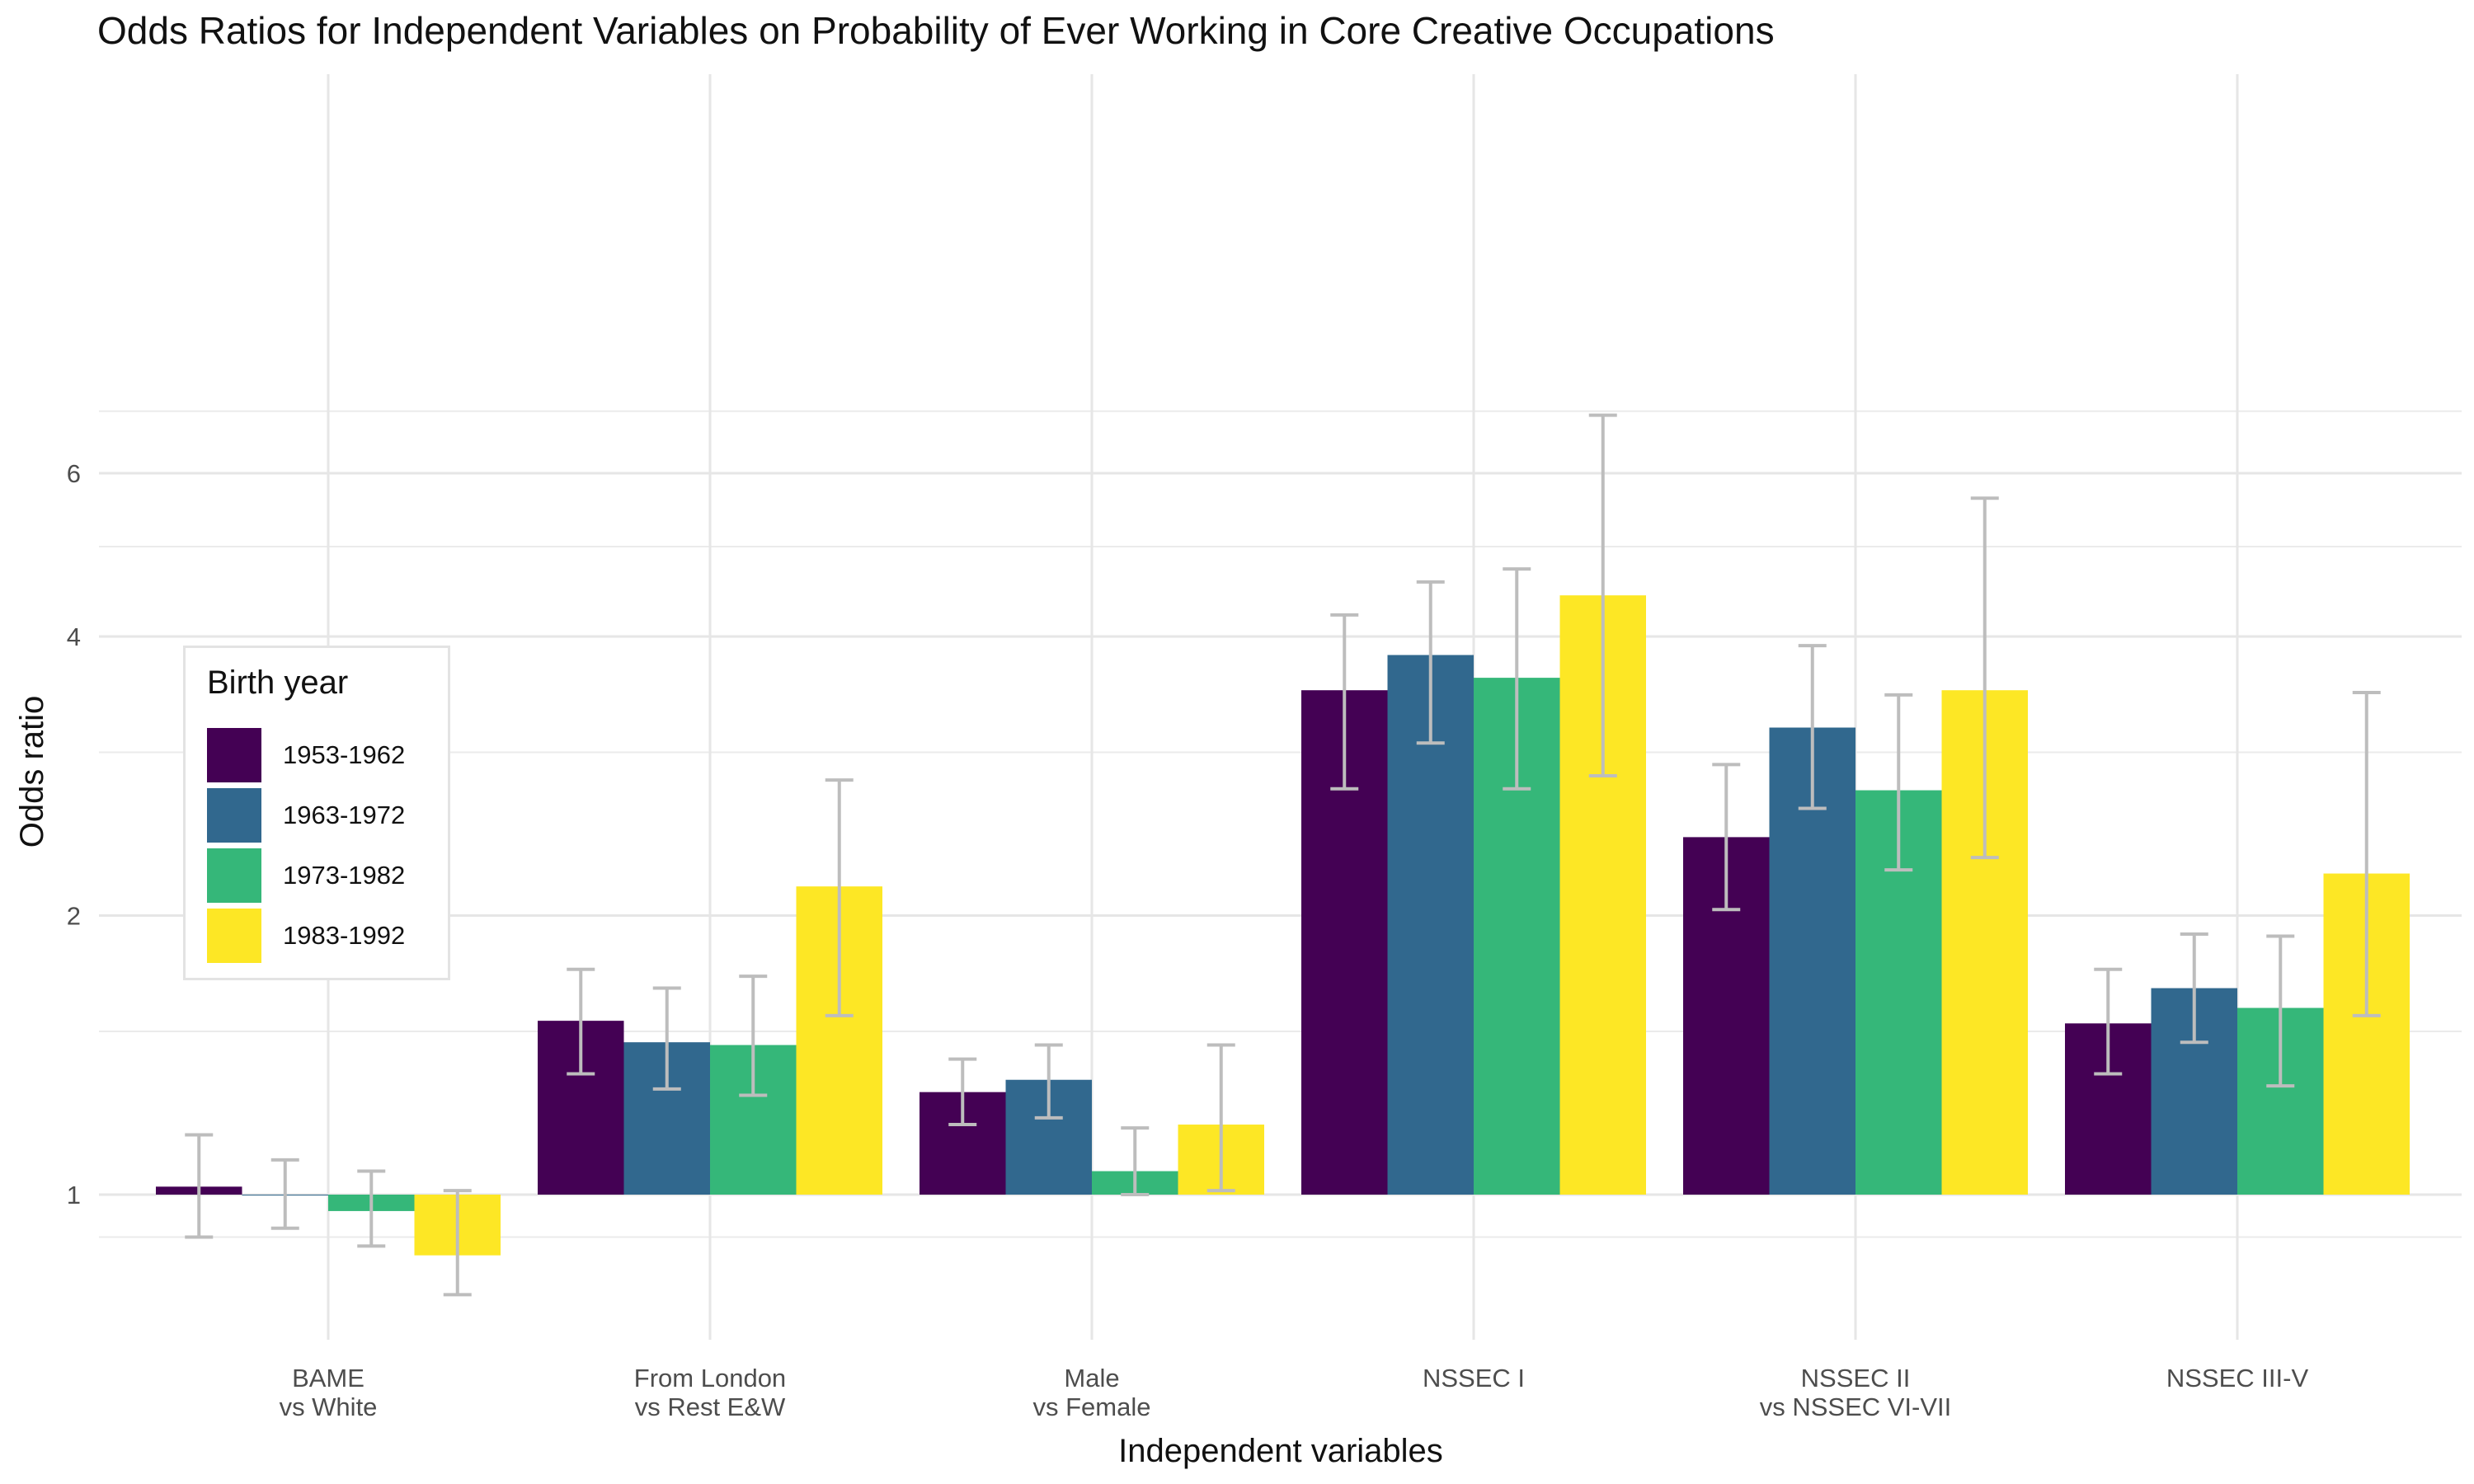 This screenshot has height=1484, width=2474. I want to click on x-tick-label: BAME vs White, so click(329, 1392).